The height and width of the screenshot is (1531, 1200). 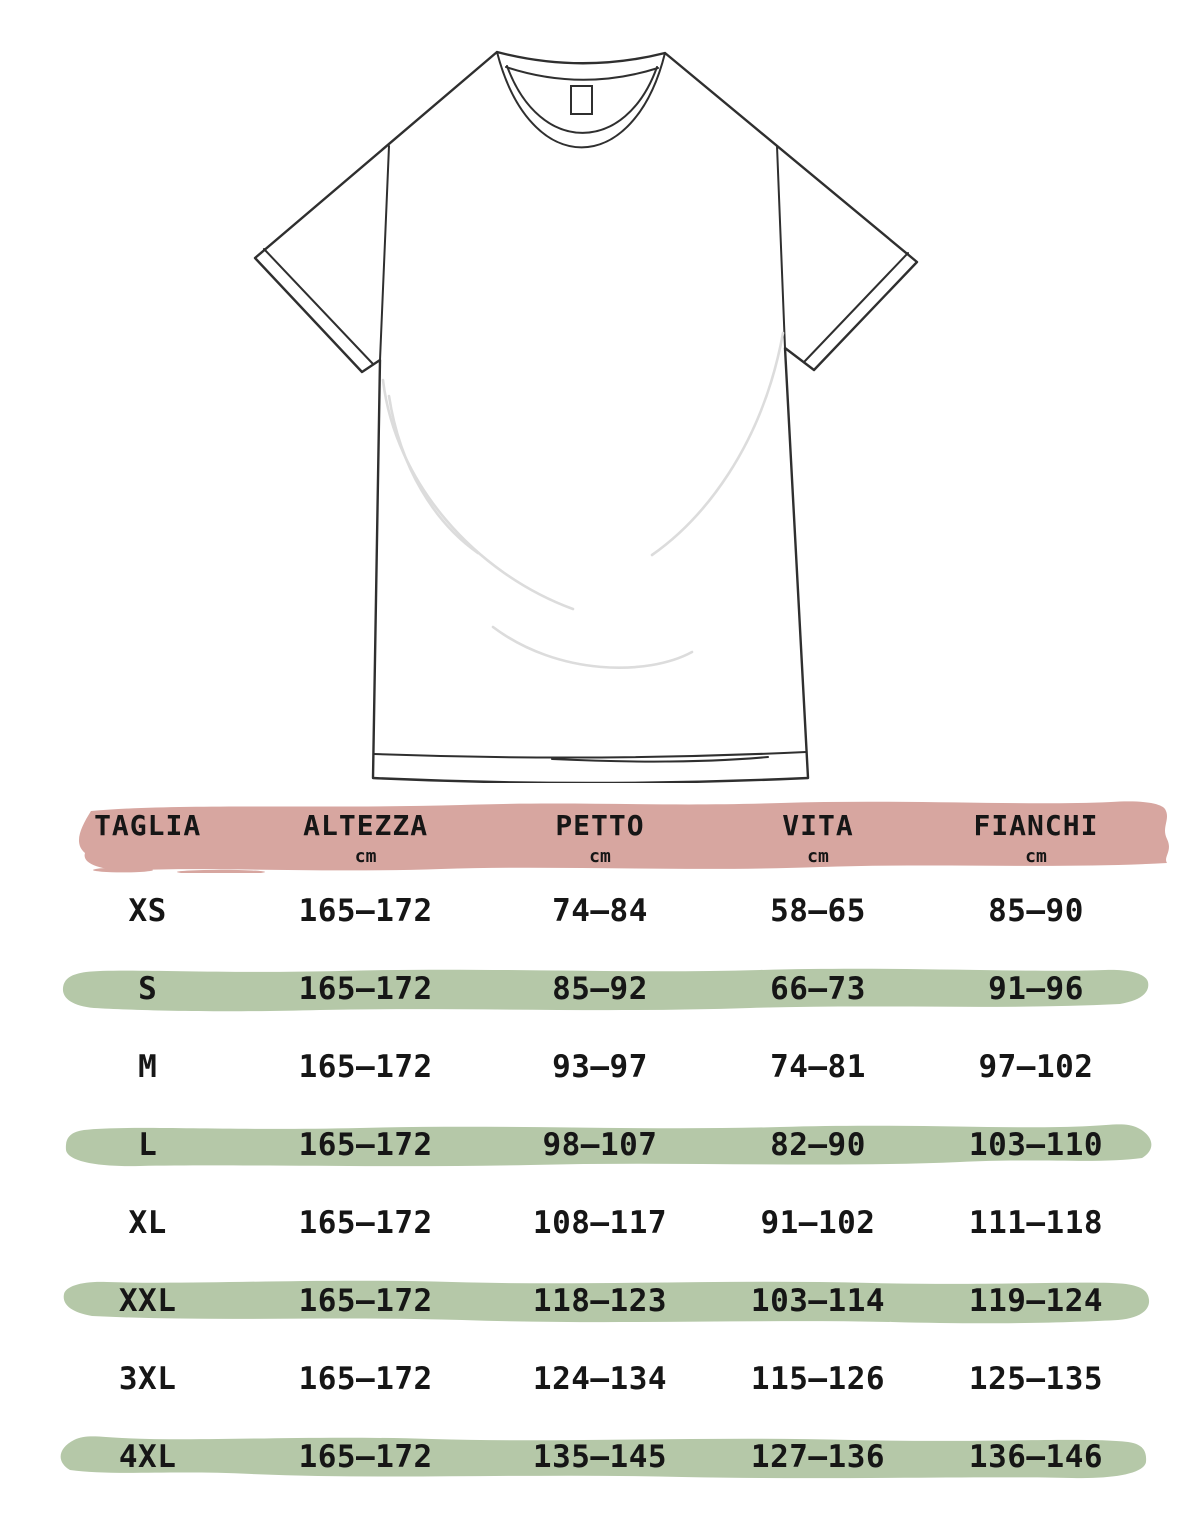 I want to click on col-header-petto: PETTO cm, so click(x=600, y=828).